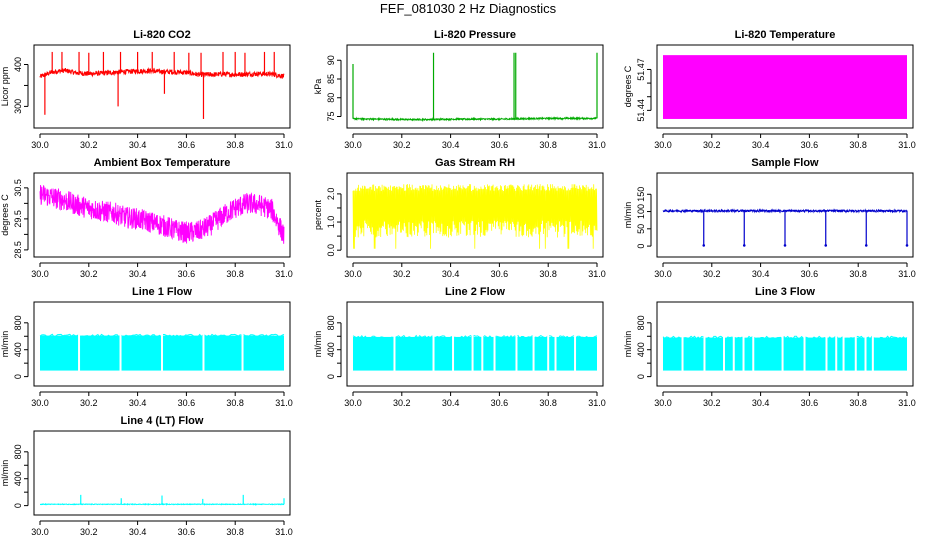 The width and height of the screenshot is (936, 540). What do you see at coordinates (641, 110) in the screenshot?
I see `y-tick-label: 51.44` at bounding box center [641, 110].